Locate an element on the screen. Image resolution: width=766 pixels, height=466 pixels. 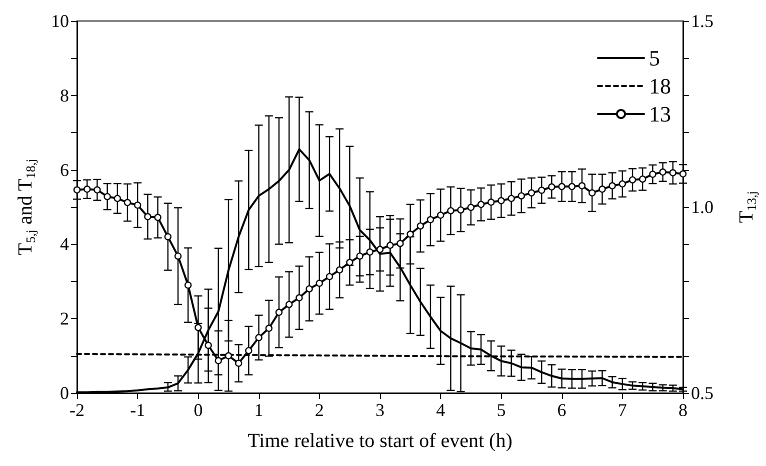
x-tick-label: -2 is located at coordinates (77, 410).